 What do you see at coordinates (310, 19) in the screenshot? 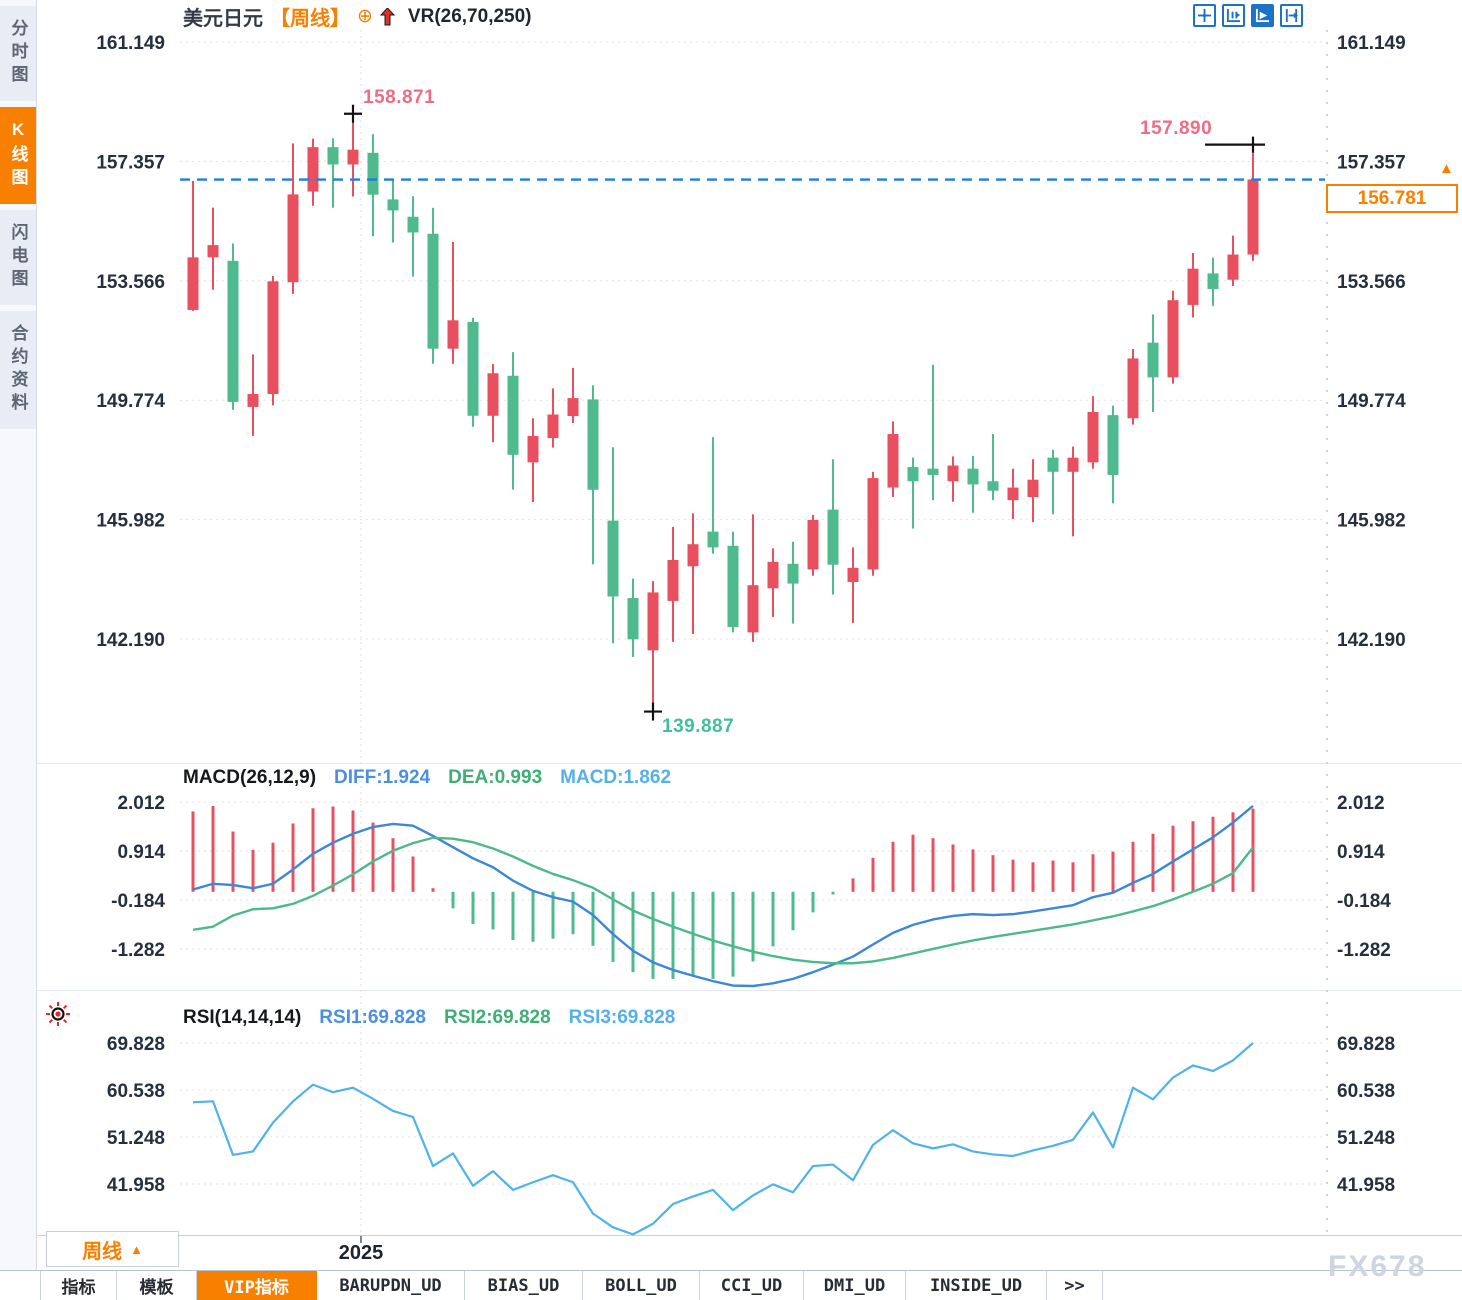
I see `timeframe-label: 【周线】` at bounding box center [310, 19].